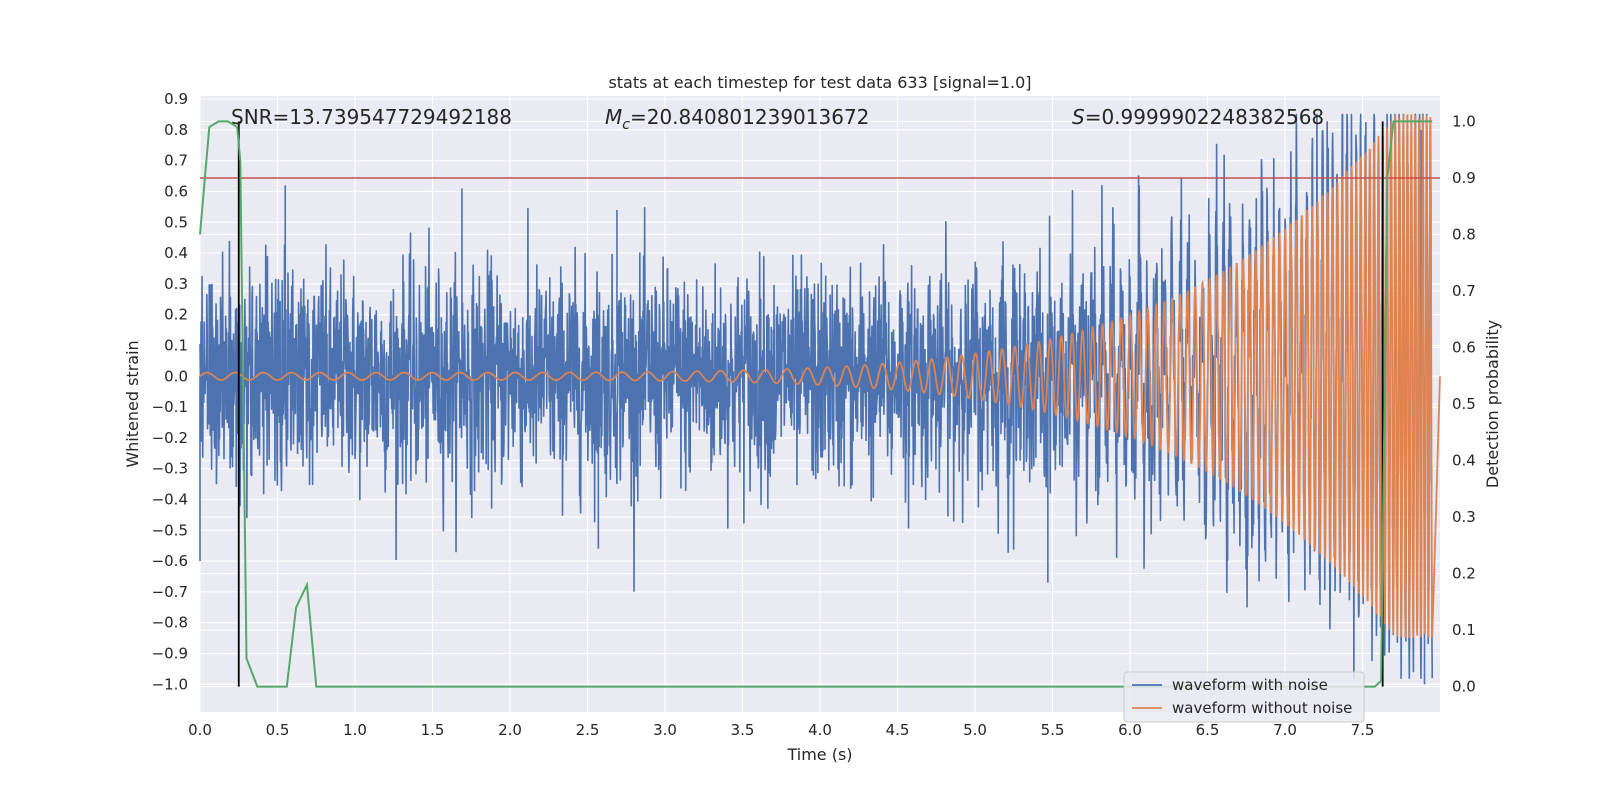 This screenshot has height=800, width=1600. What do you see at coordinates (176, 253) in the screenshot?
I see `y-tick-label: 0.4` at bounding box center [176, 253].